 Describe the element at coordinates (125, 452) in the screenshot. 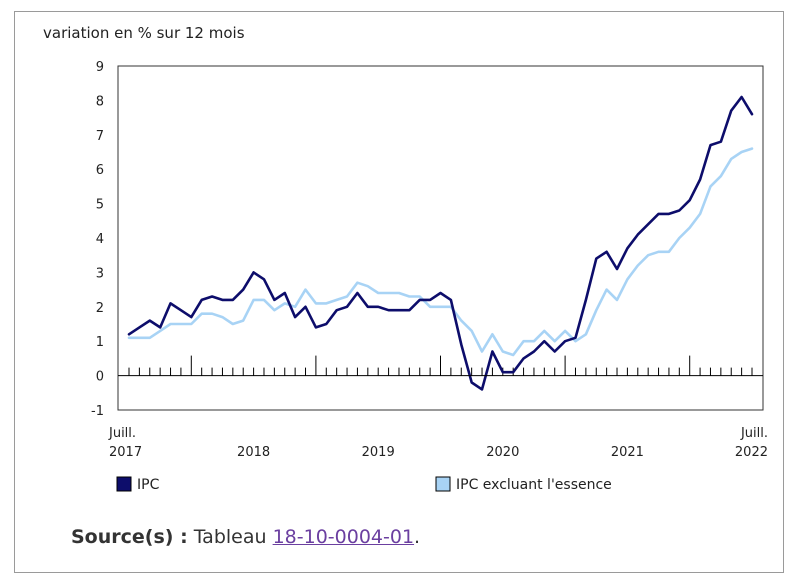

I see `x-tick-label-year: 2017` at that location.